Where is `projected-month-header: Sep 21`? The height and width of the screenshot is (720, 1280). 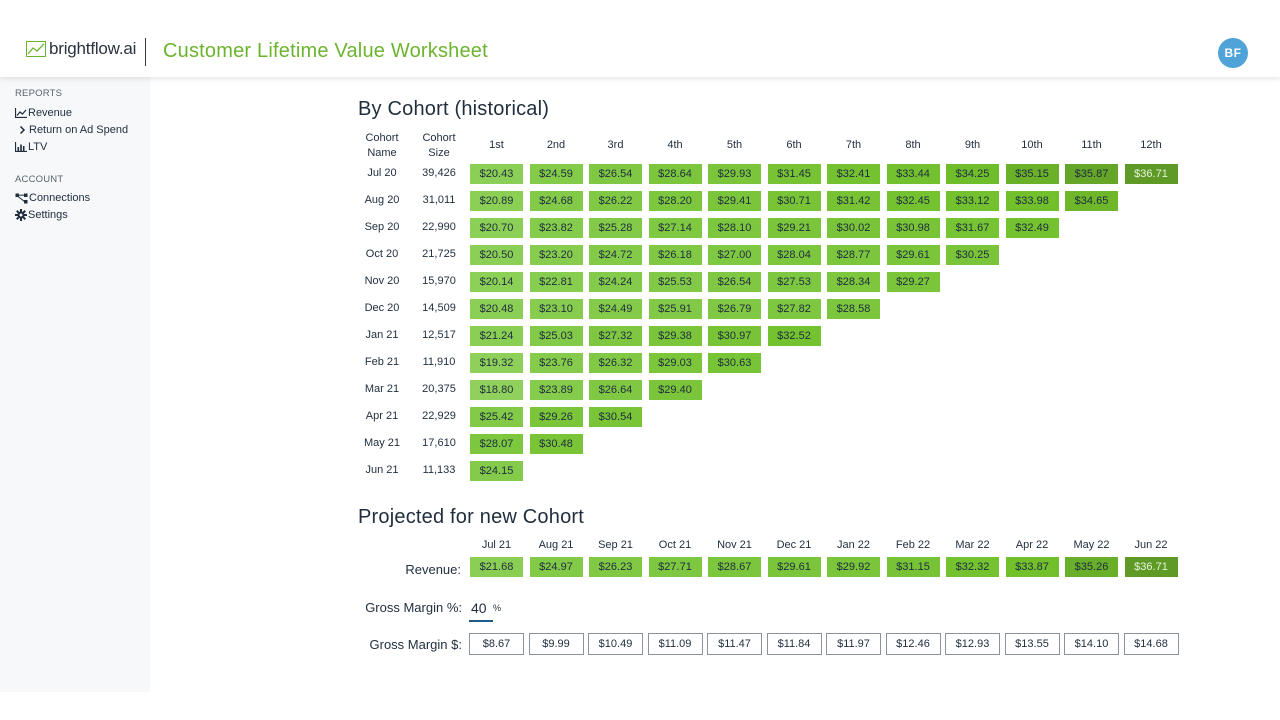 projected-month-header: Sep 21 is located at coordinates (615, 545).